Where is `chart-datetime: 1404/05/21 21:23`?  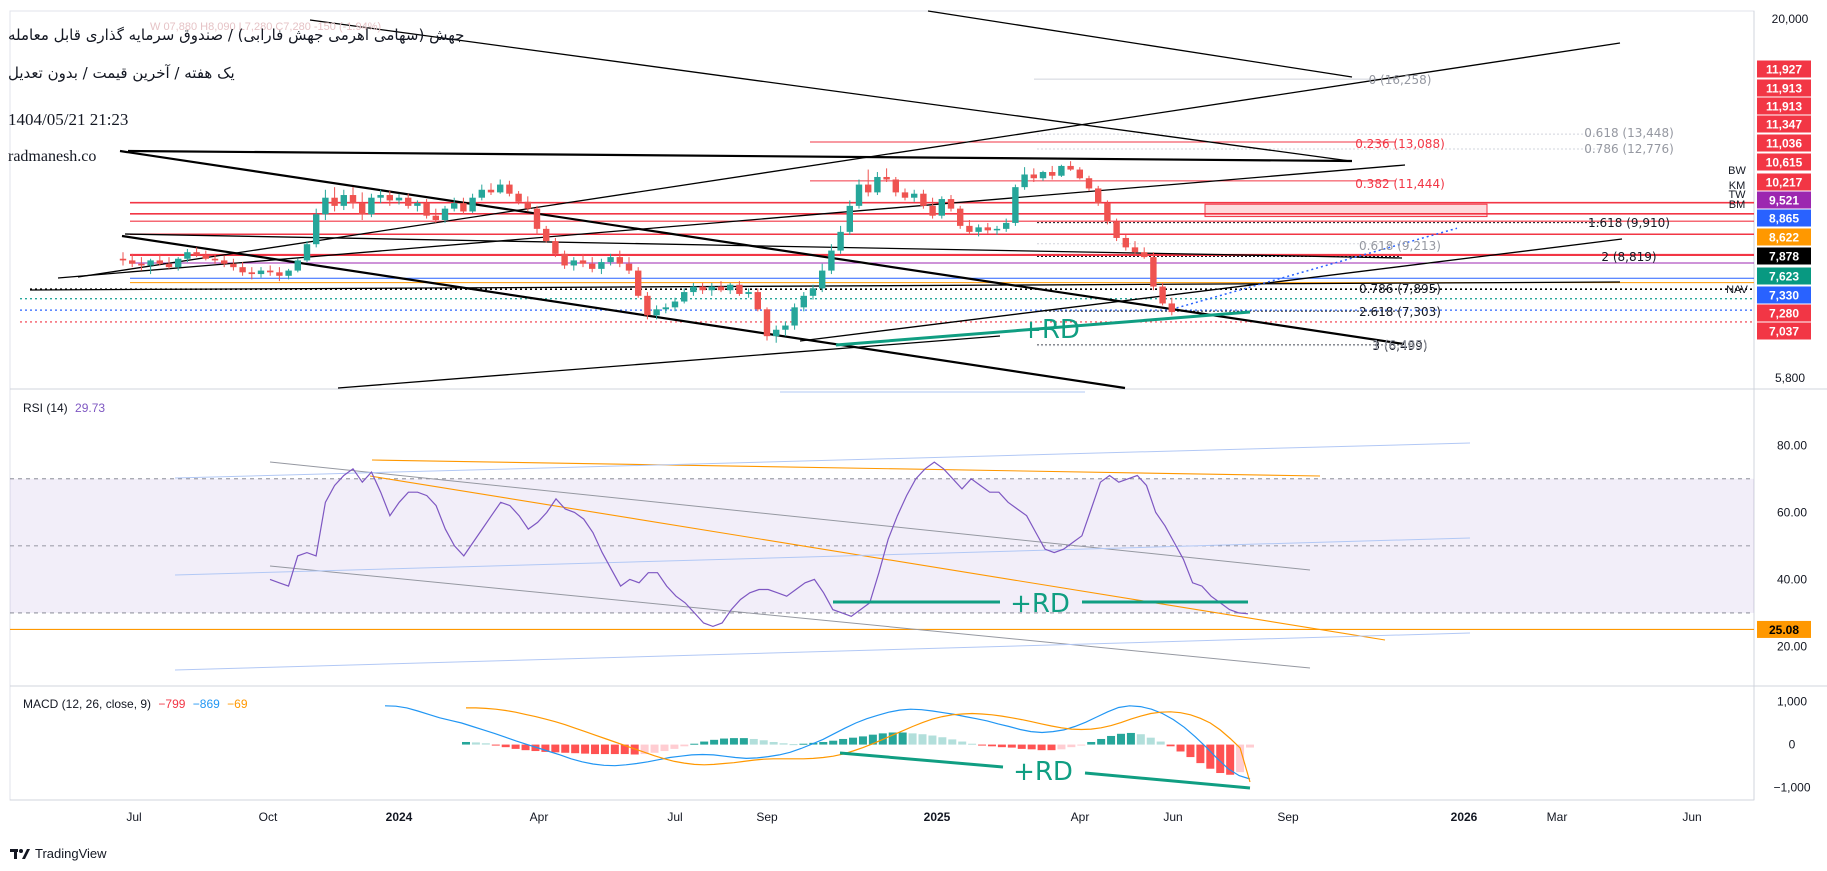
chart-datetime: 1404/05/21 21:23 is located at coordinates (68, 119).